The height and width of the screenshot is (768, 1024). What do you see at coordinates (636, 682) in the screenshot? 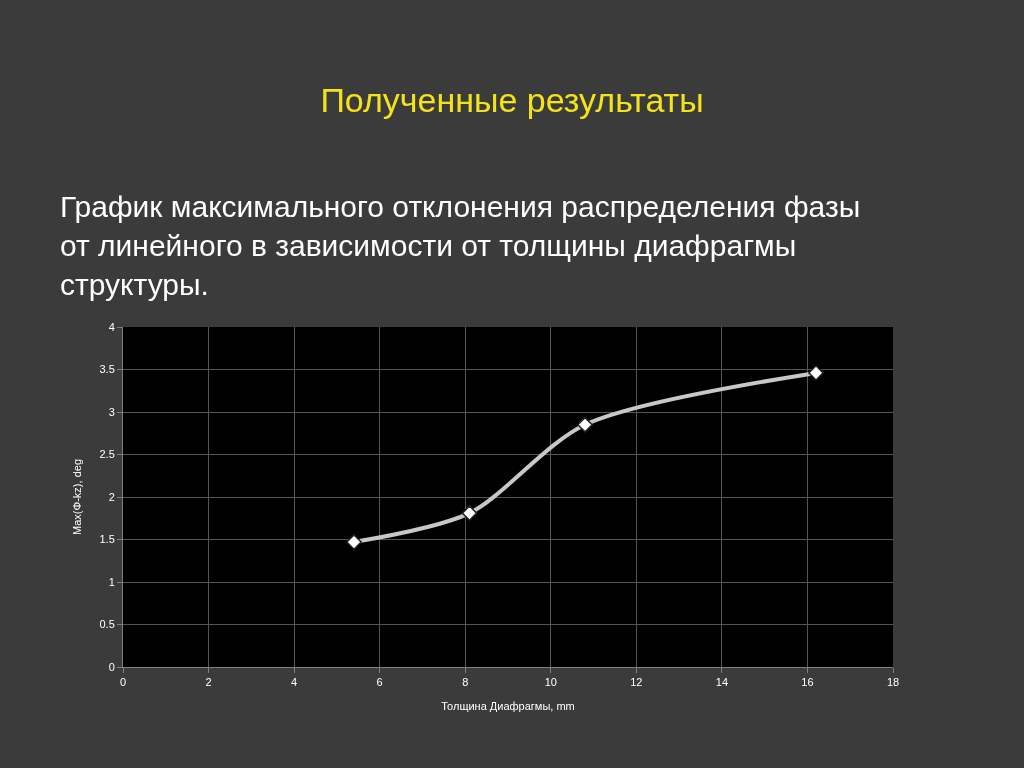
I see `x-tick-label: 12` at bounding box center [636, 682].